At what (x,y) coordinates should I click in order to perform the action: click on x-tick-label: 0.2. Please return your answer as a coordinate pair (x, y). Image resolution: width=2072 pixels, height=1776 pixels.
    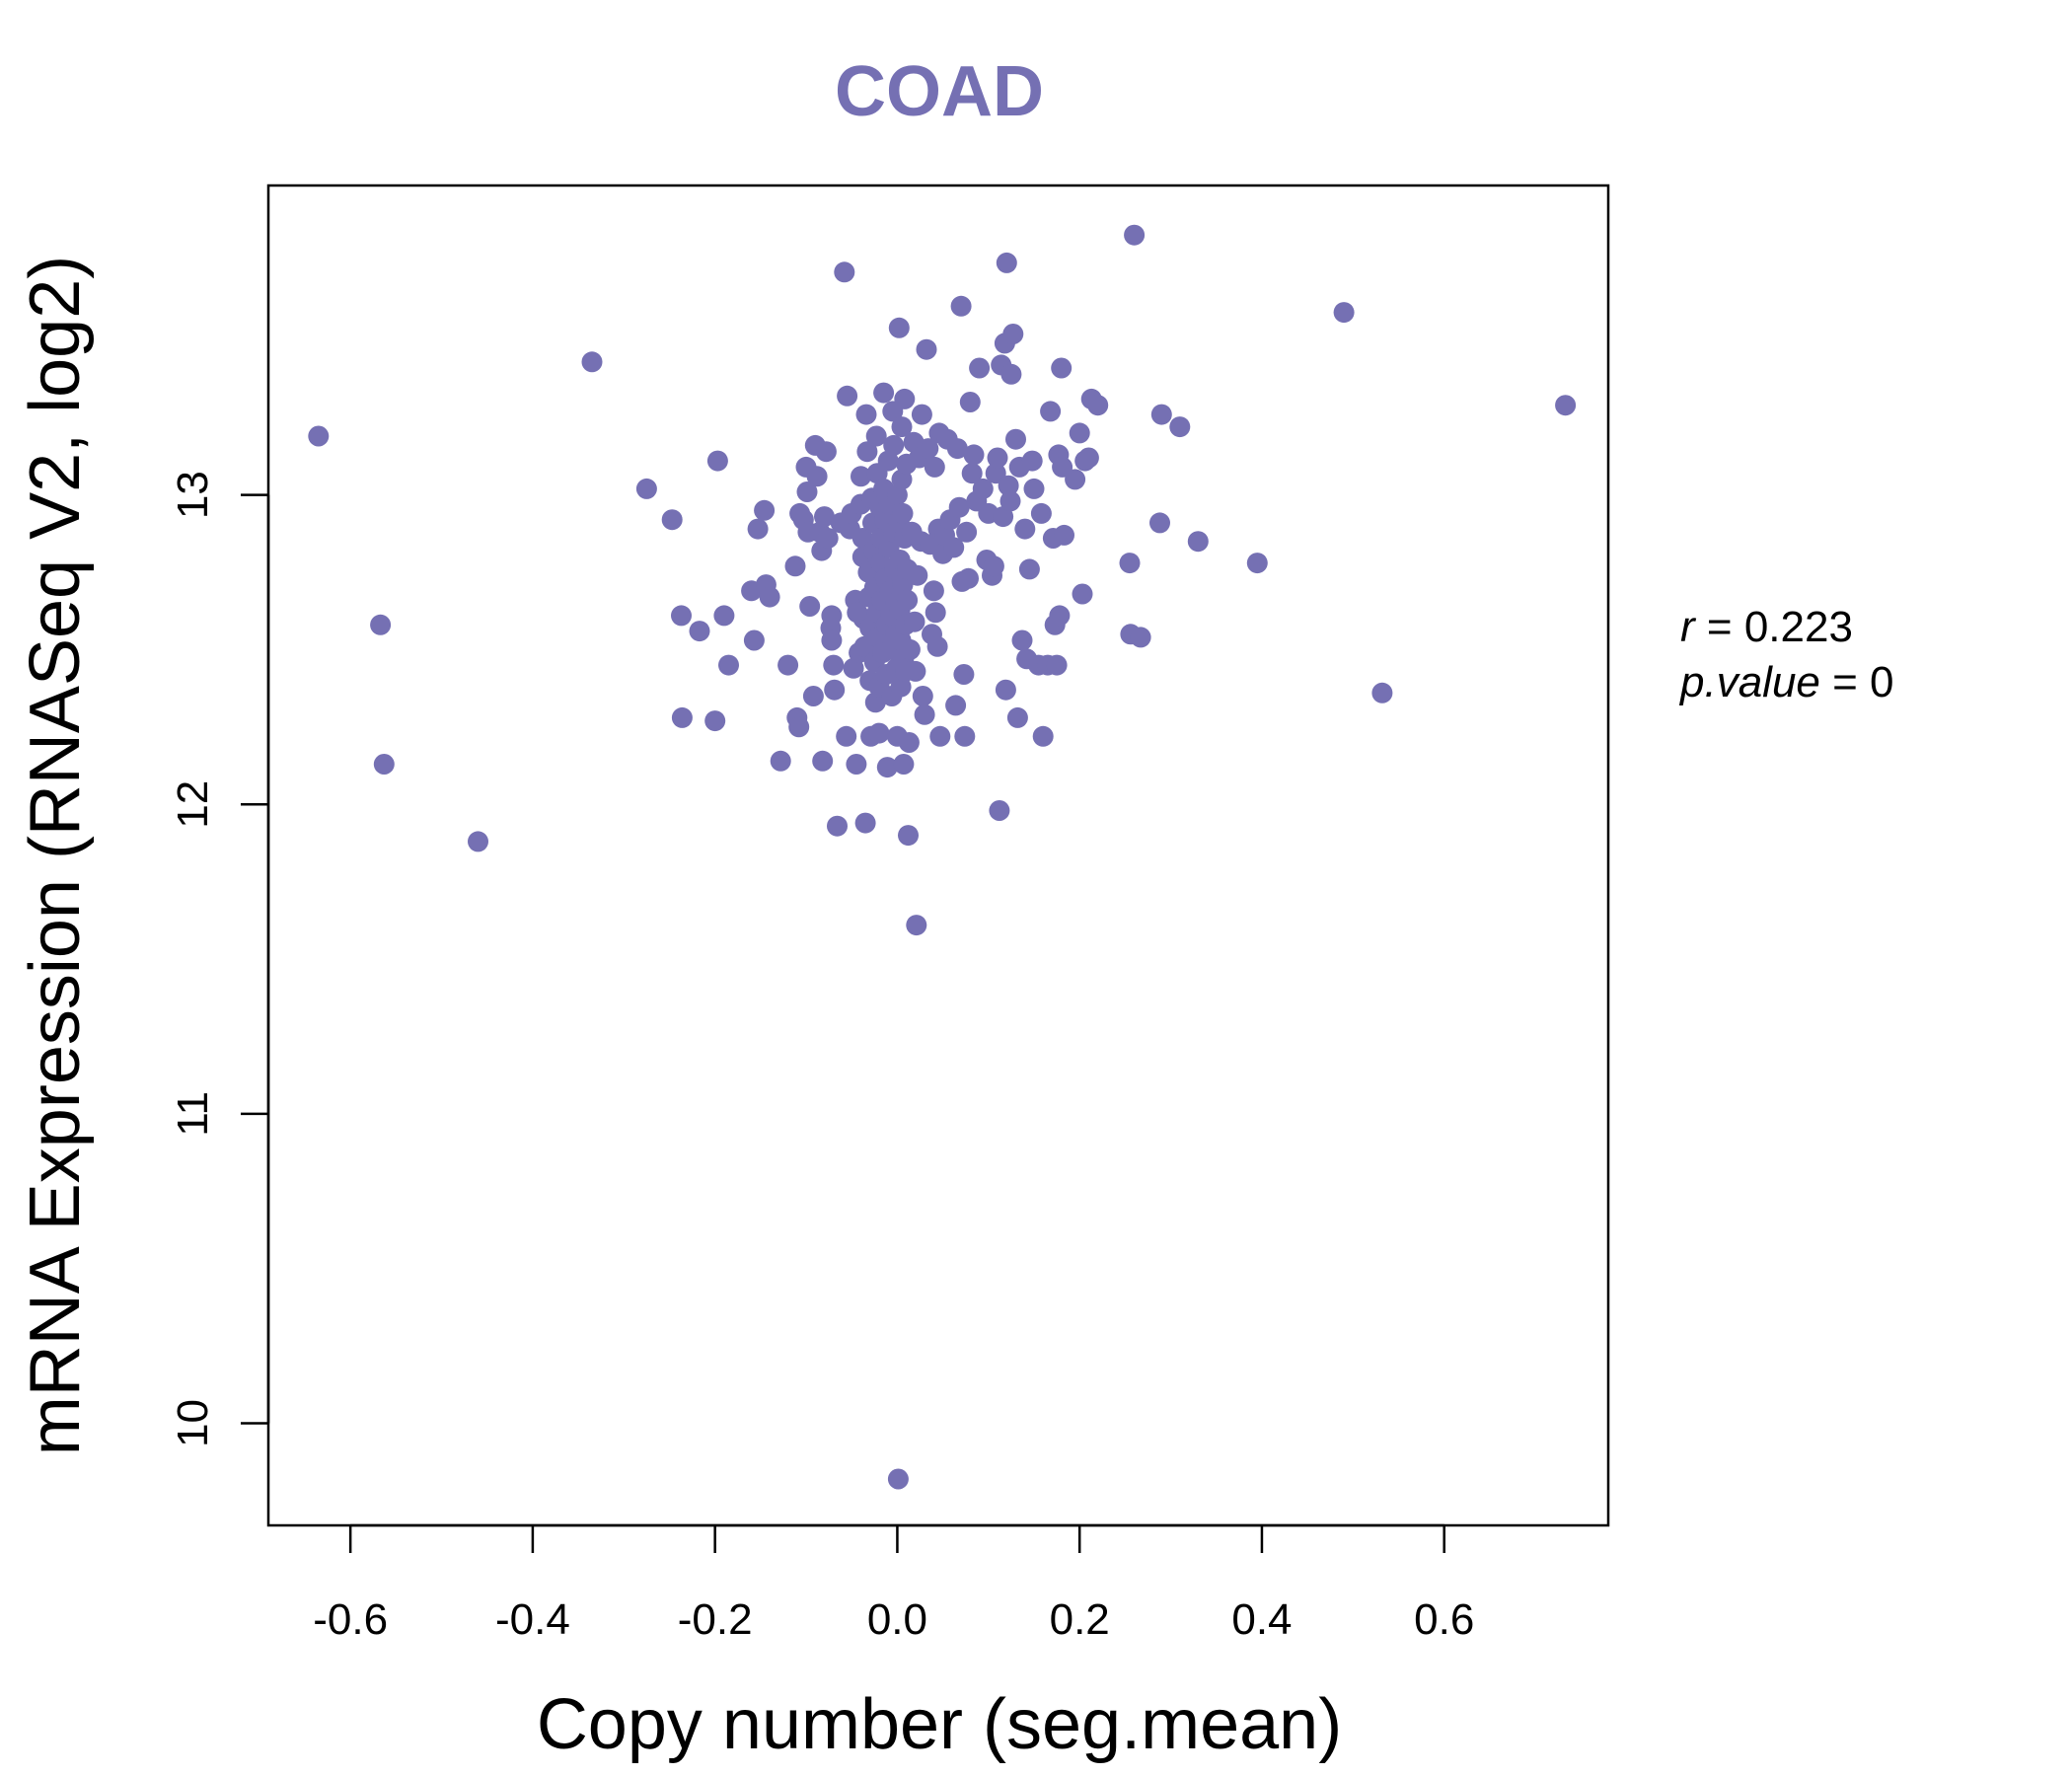
    Looking at the image, I should click on (1080, 1620).